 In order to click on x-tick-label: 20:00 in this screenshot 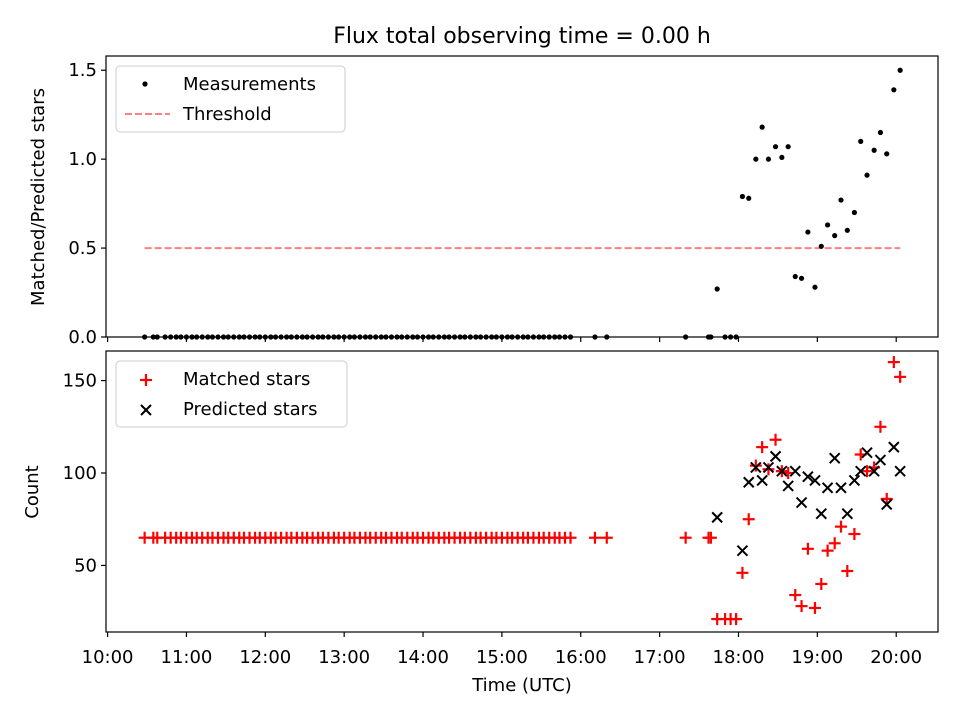, I will do `click(896, 657)`.